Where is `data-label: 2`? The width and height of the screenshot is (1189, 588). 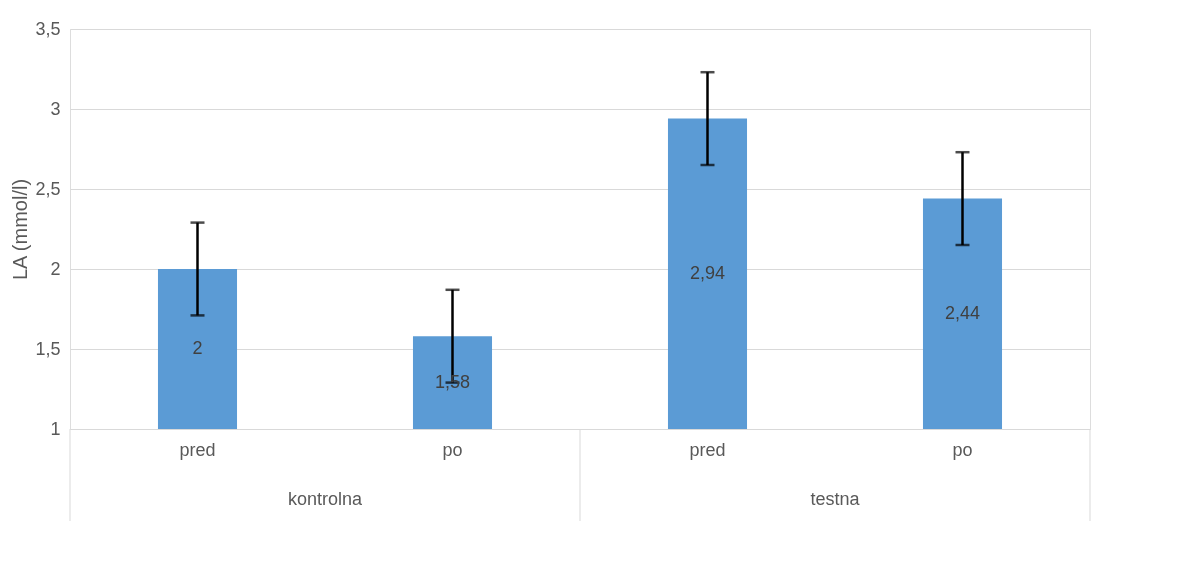
data-label: 2 is located at coordinates (197, 348).